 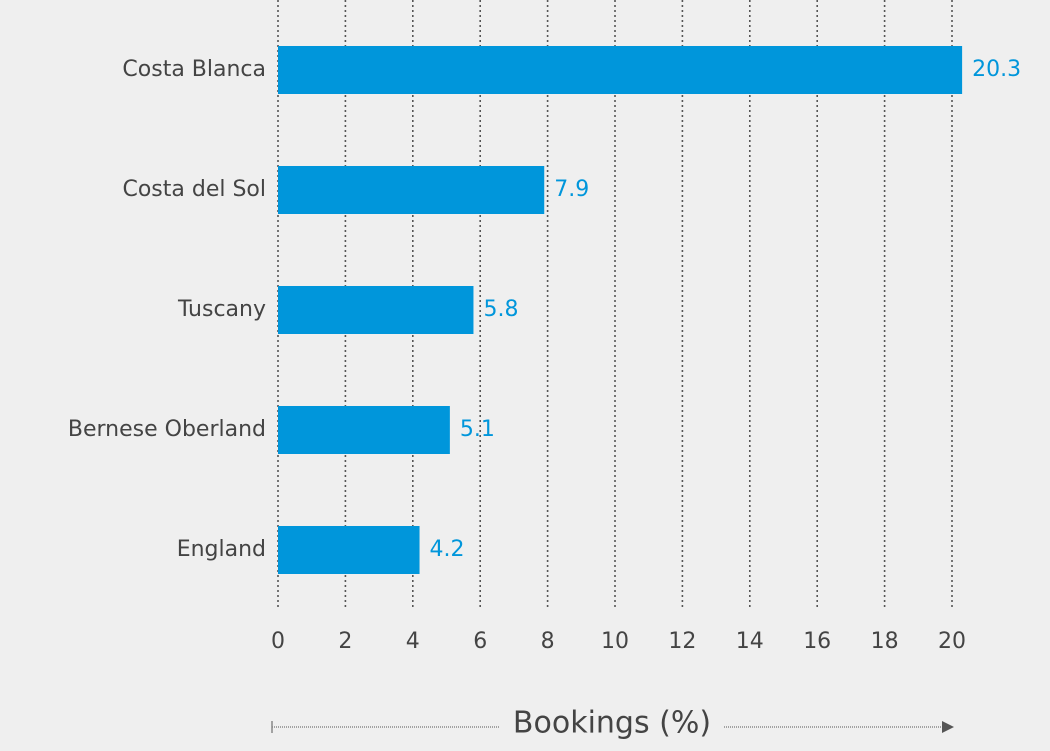 I want to click on y-tick-label: England, so click(x=221, y=549).